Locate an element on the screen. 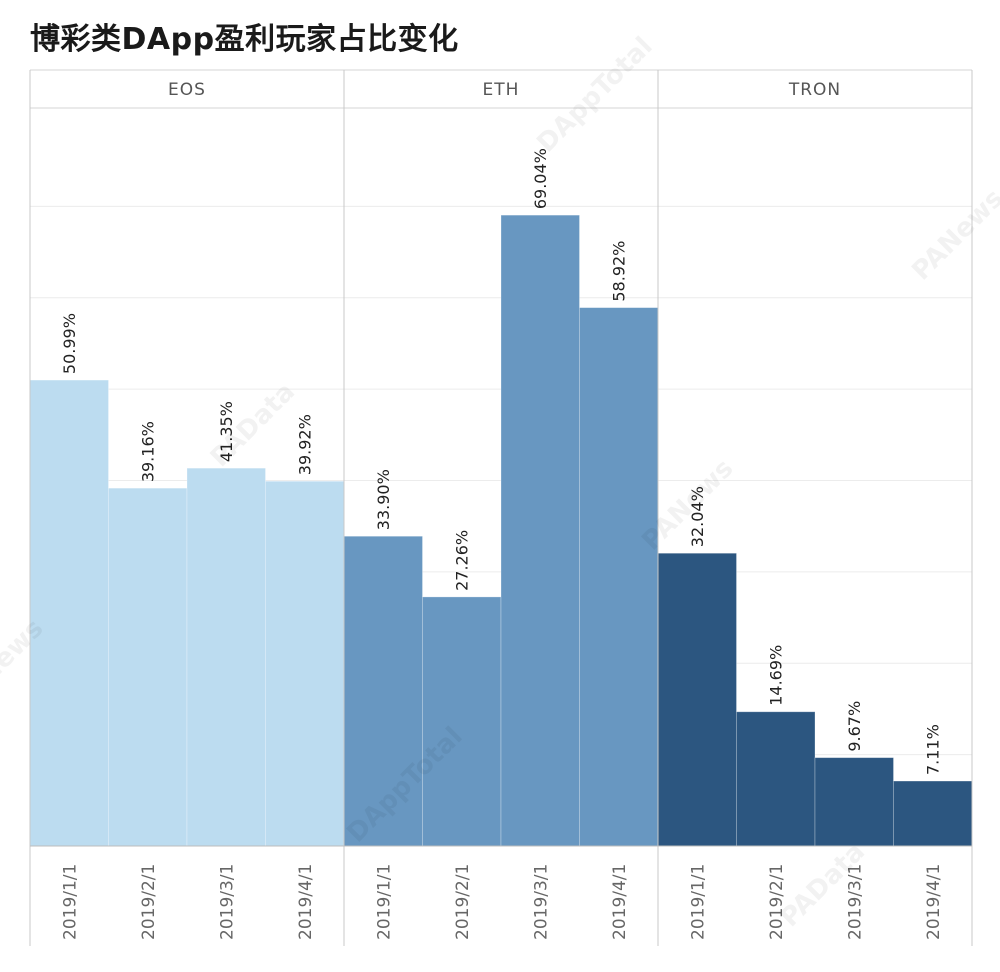 The image size is (1000, 972). data-label: 69.04% is located at coordinates (540, 178).